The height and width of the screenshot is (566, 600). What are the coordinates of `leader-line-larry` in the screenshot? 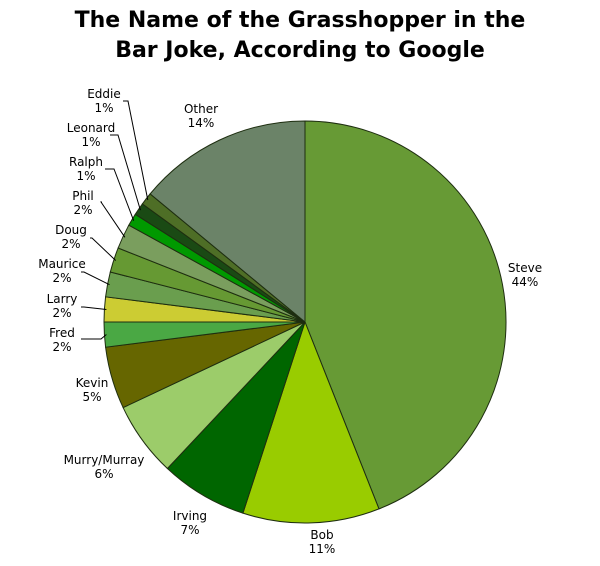 It's located at (94, 308).